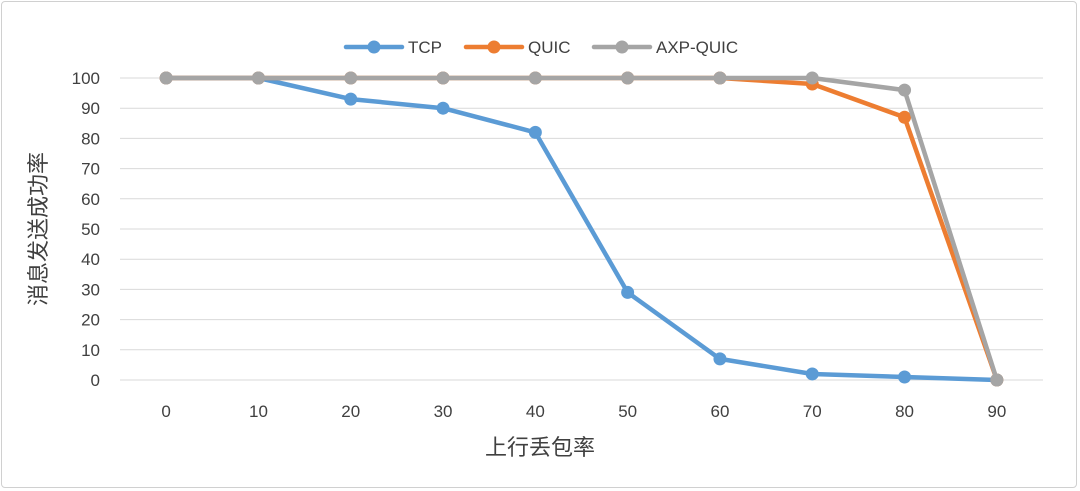 This screenshot has height=491, width=1080. Describe the element at coordinates (540, 447) in the screenshot. I see `x-axis-title: 上行丢包率` at that location.